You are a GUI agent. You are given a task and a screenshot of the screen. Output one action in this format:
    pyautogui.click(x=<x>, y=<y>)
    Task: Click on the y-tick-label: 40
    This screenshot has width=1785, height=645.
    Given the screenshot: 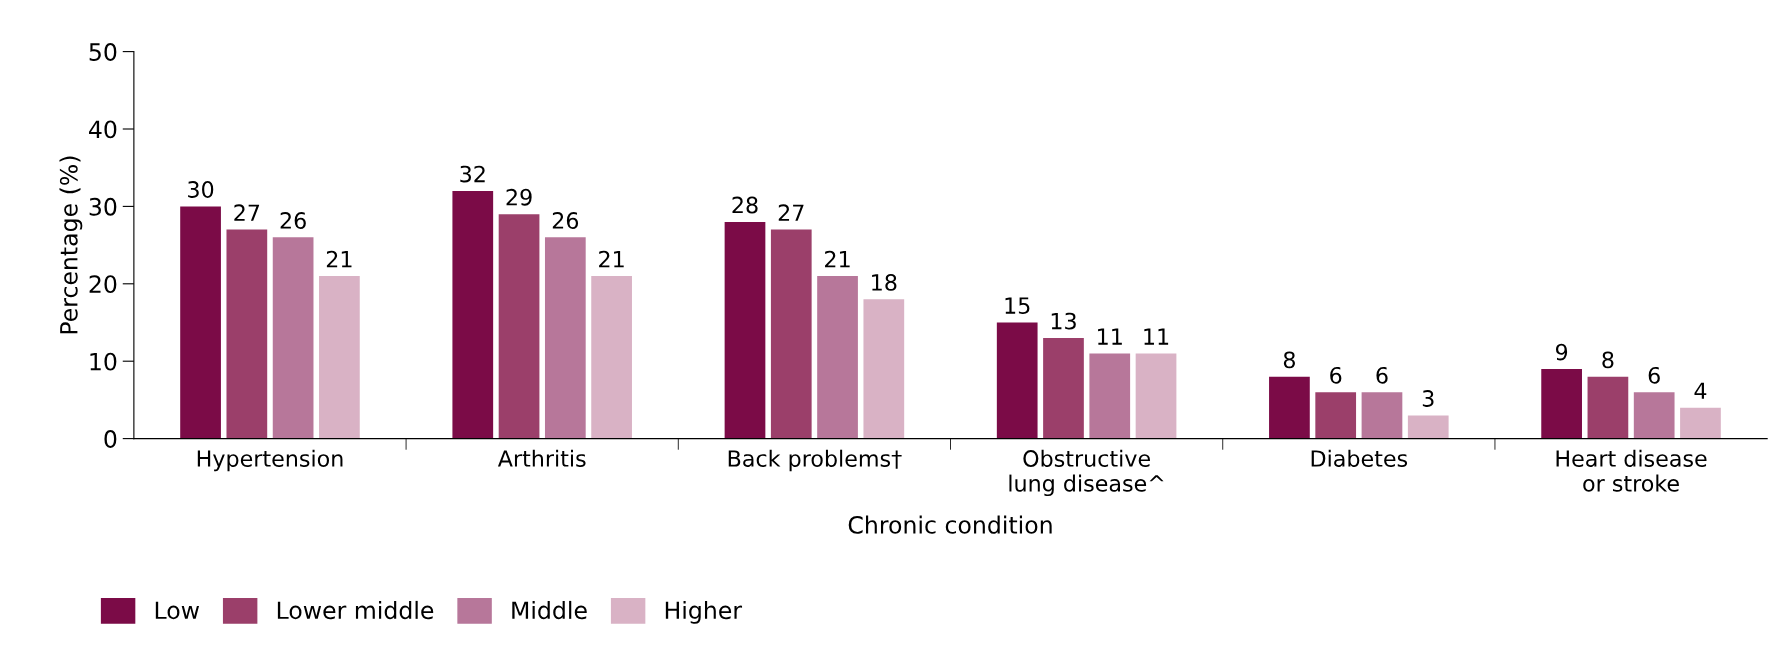 What is the action you would take?
    pyautogui.click(x=103, y=129)
    